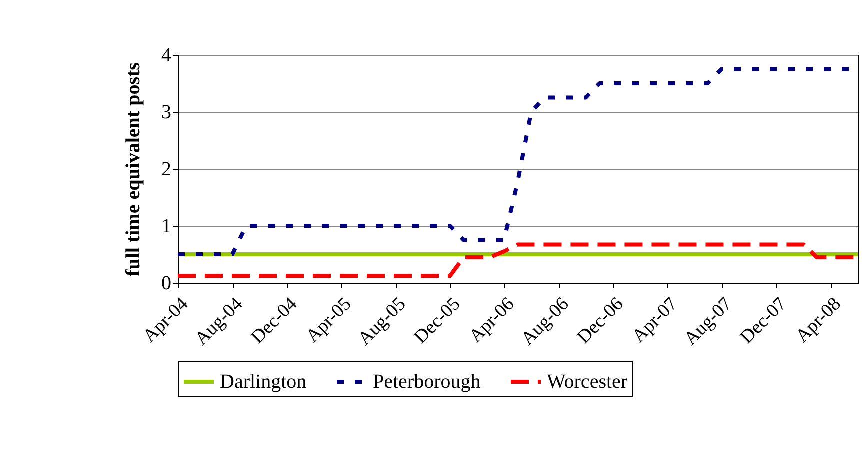 Image resolution: width=862 pixels, height=470 pixels. What do you see at coordinates (133, 169) in the screenshot?
I see `y-axis-title: full time equivalent posts` at bounding box center [133, 169].